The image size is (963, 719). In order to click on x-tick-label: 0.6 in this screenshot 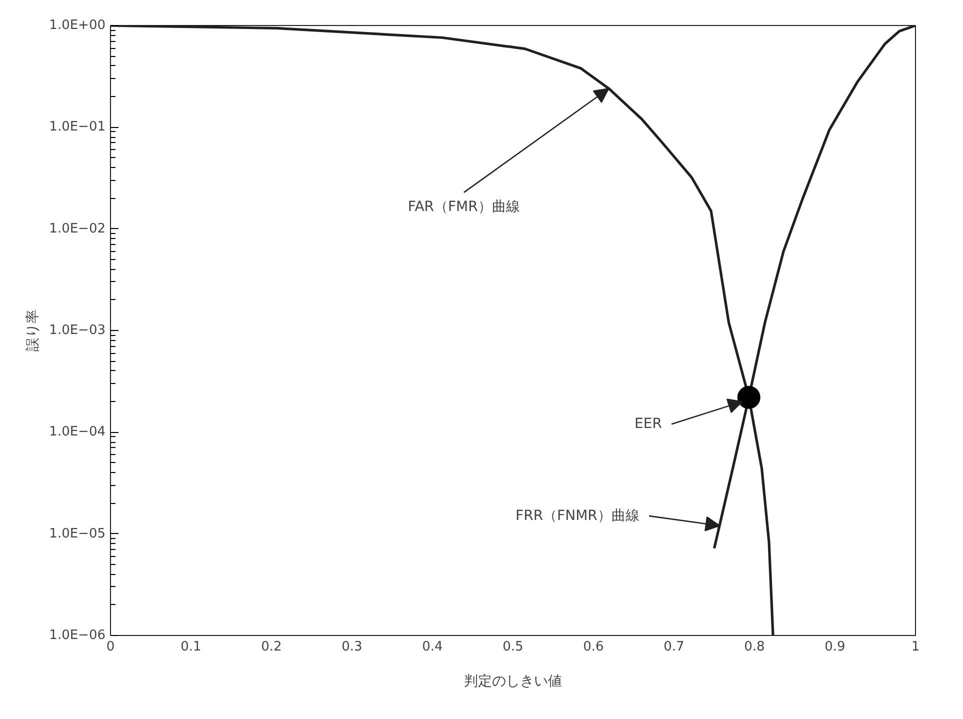, I will do `click(593, 647)`.